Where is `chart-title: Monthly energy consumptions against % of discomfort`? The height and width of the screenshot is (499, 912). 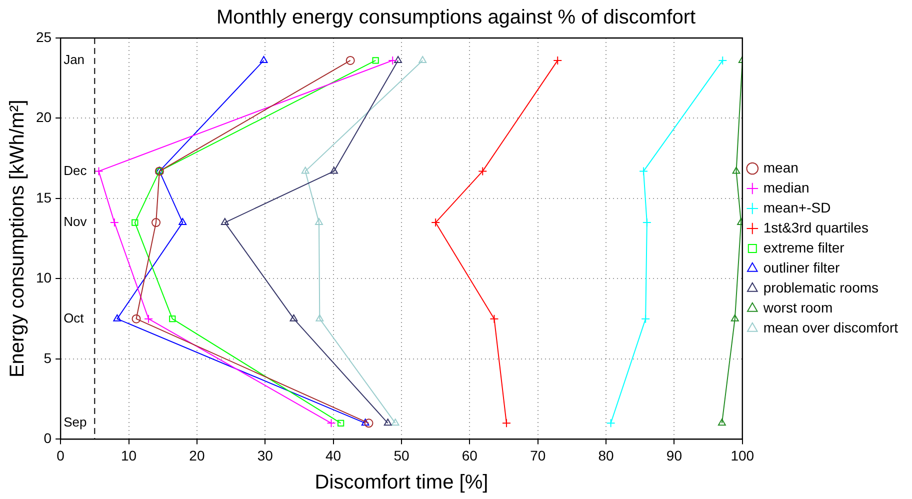 chart-title: Monthly energy consumptions against % of discomfort is located at coordinates (456, 17).